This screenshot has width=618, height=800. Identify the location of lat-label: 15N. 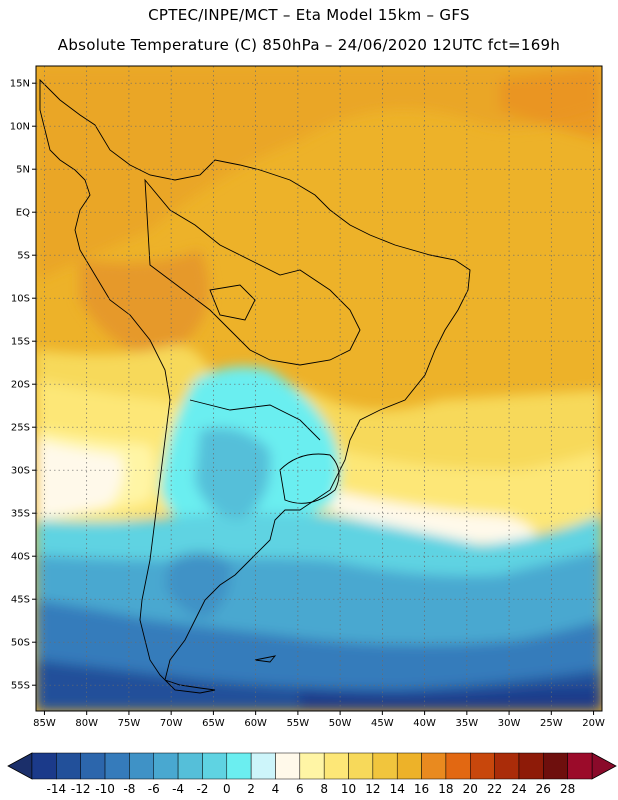
(20, 84).